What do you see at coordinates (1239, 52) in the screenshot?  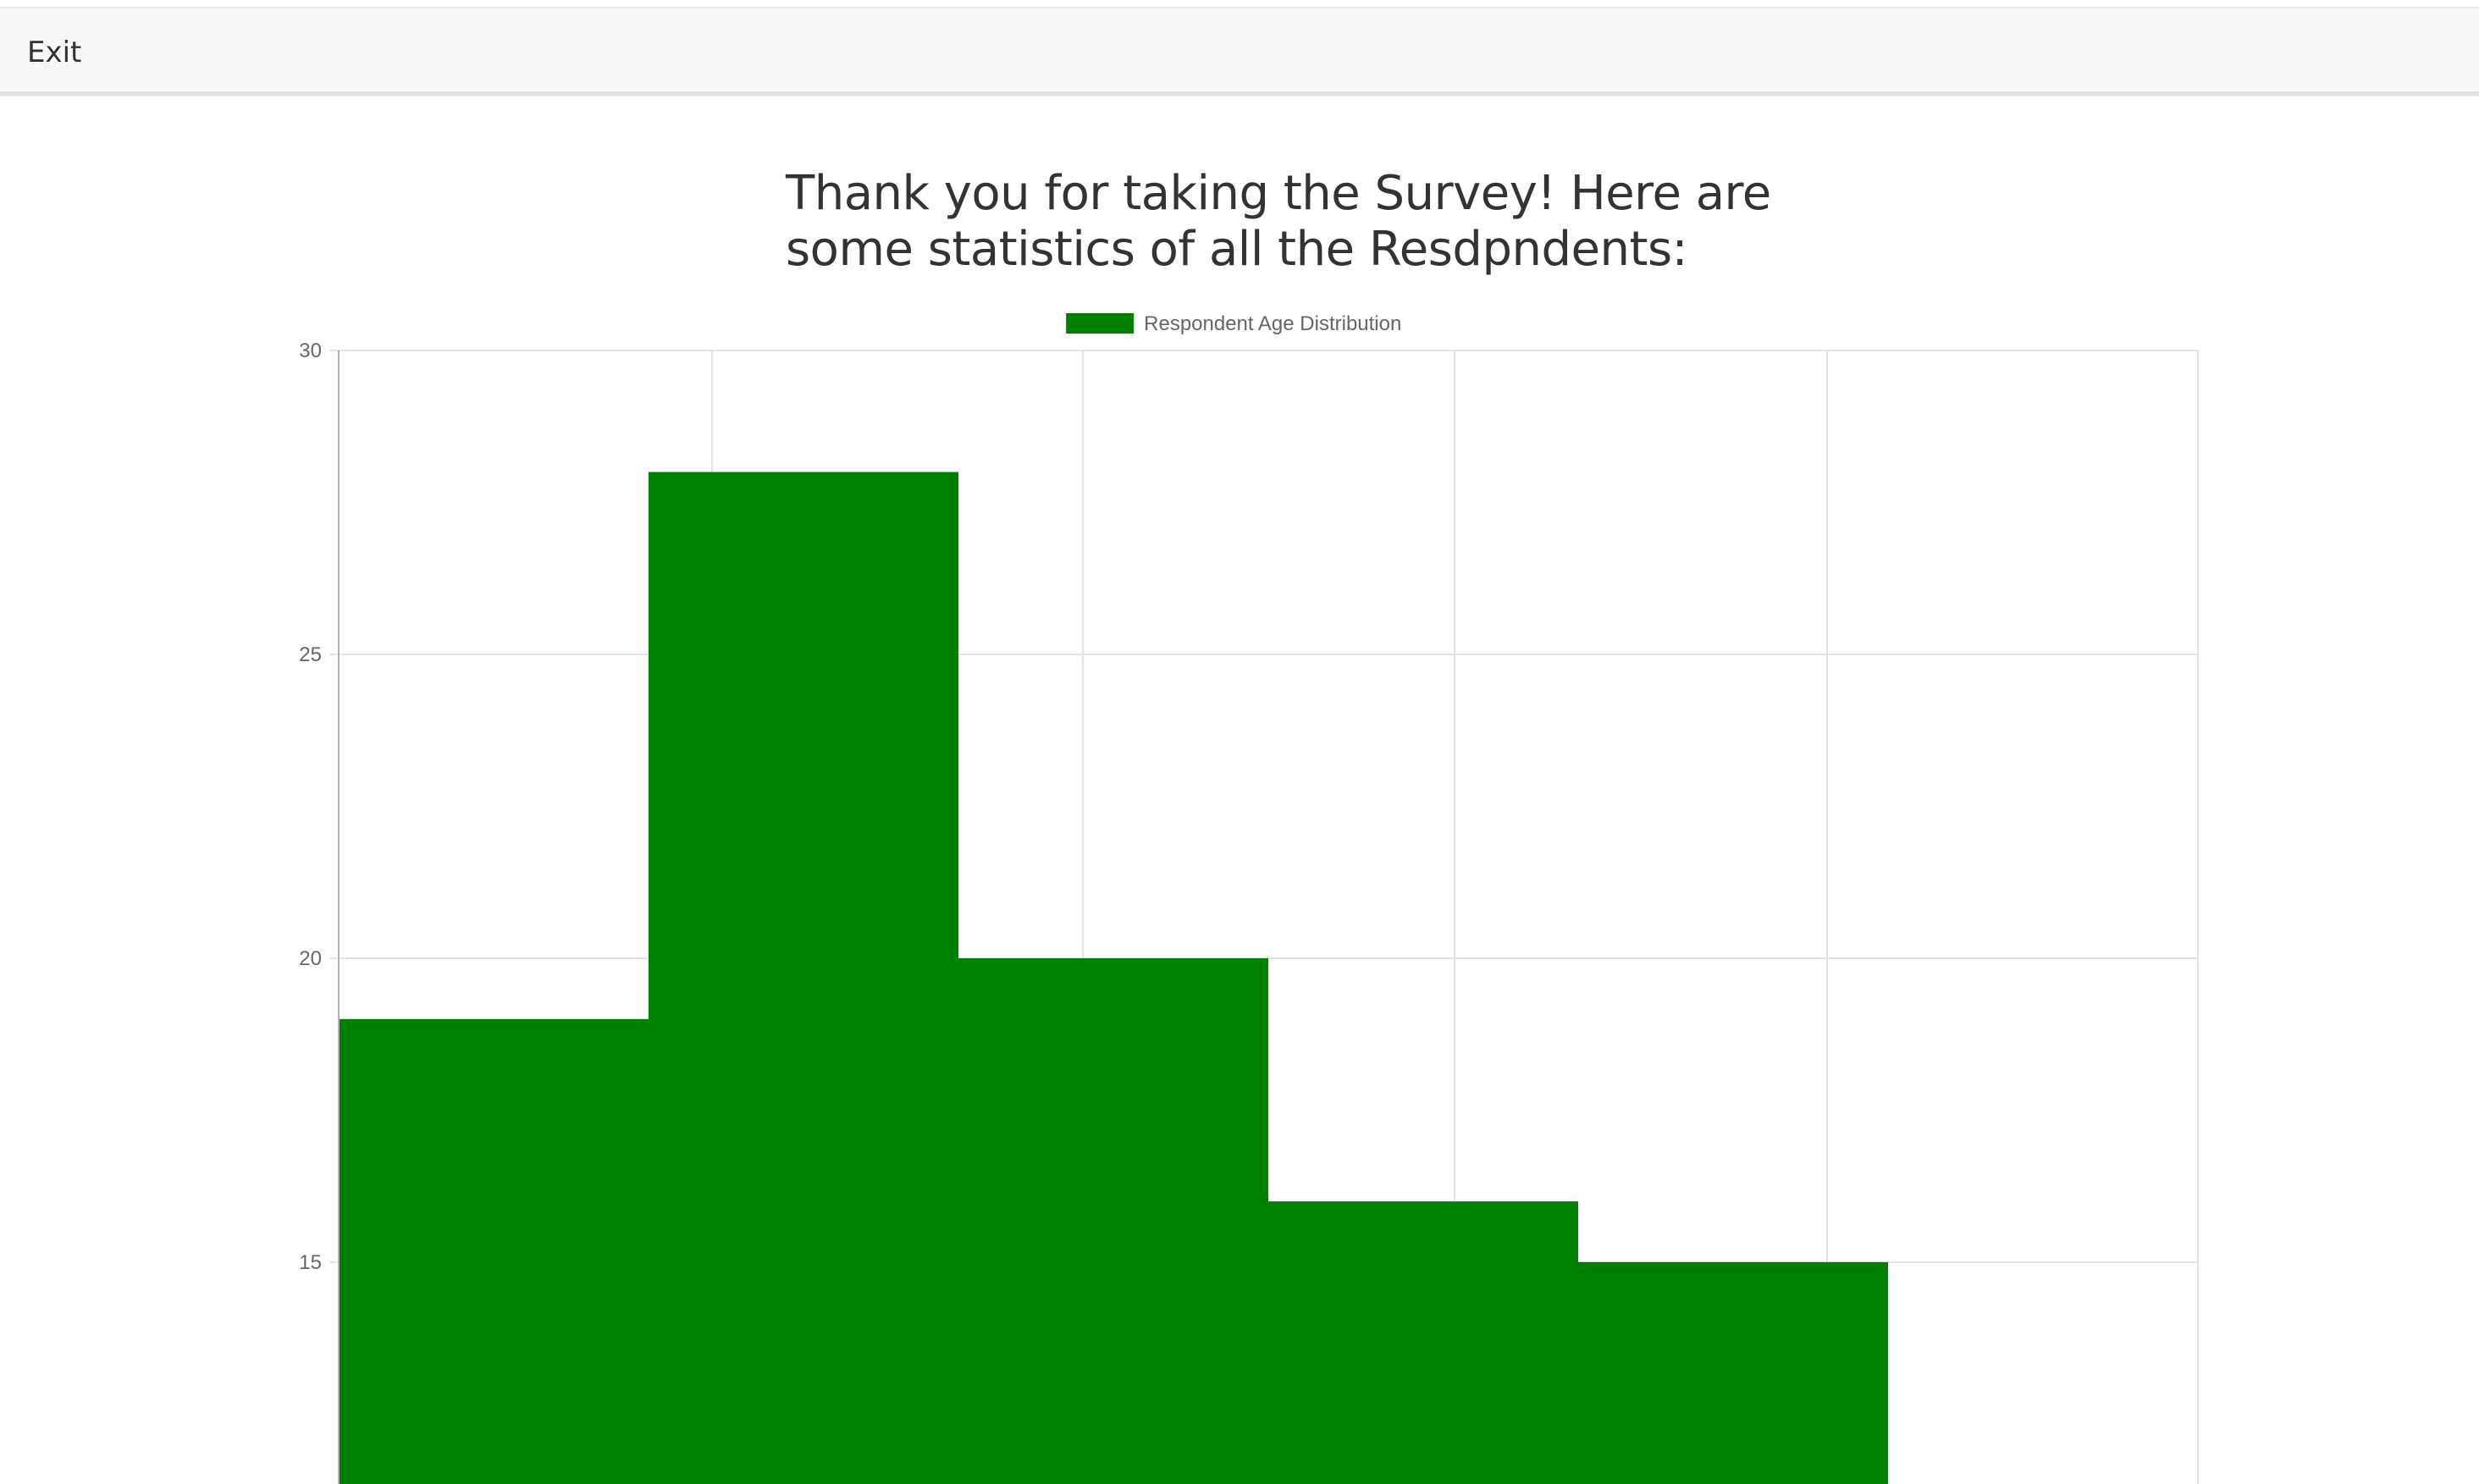 I see `navbar: Exit` at bounding box center [1239, 52].